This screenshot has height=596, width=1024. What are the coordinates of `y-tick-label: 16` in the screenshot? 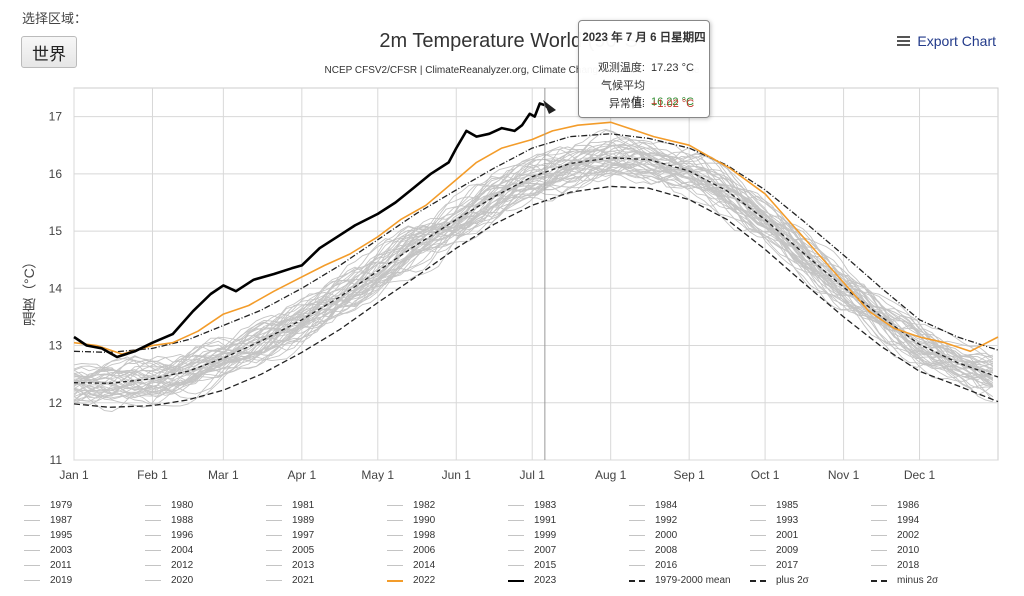 It's located at (56, 174).